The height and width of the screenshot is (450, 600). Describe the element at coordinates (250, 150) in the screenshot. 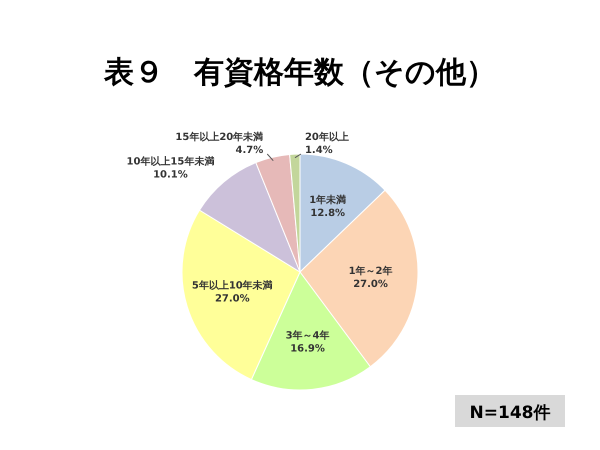

I see `data-label: 4.7%` at that location.